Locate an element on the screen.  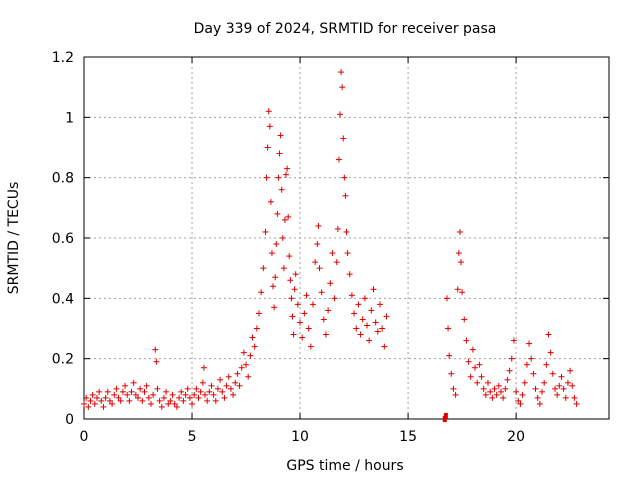
x-tick-label: 15 is located at coordinates (408, 437).